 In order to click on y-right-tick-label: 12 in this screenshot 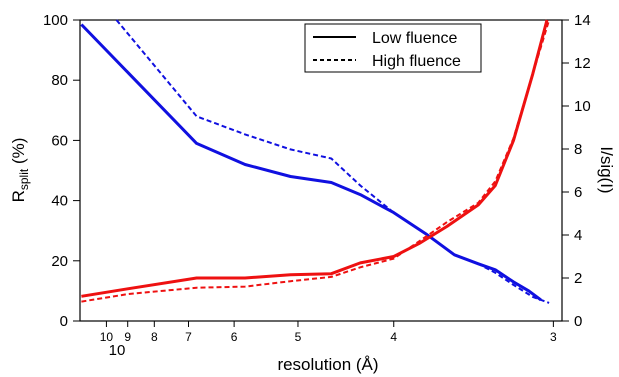, I will do `click(582, 63)`.